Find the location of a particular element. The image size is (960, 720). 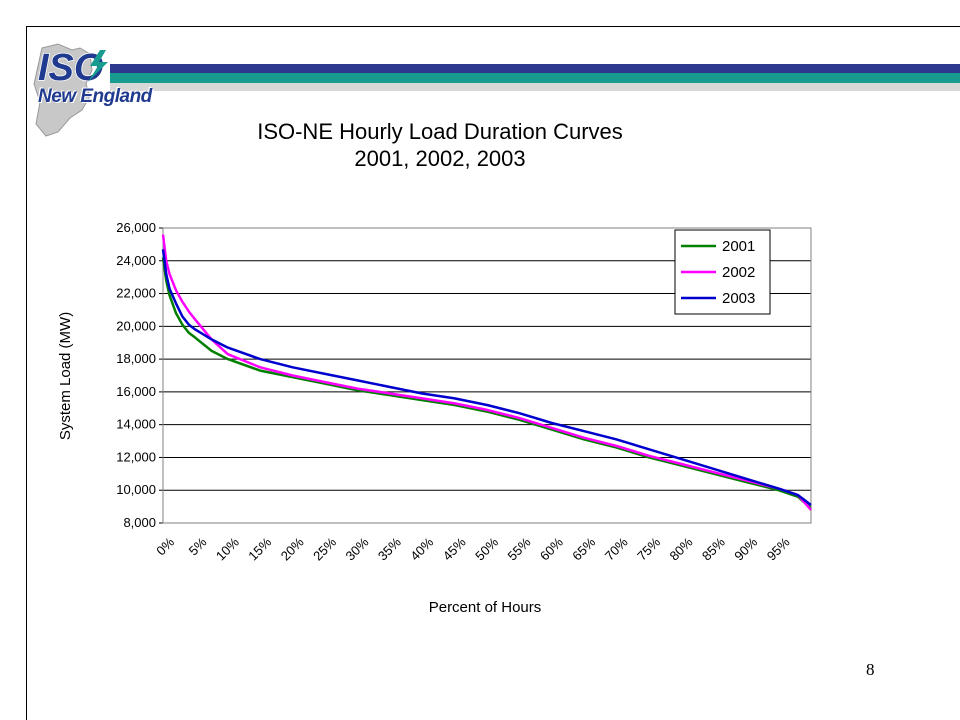

y-tick-label: 12,000 is located at coordinates (136, 456).